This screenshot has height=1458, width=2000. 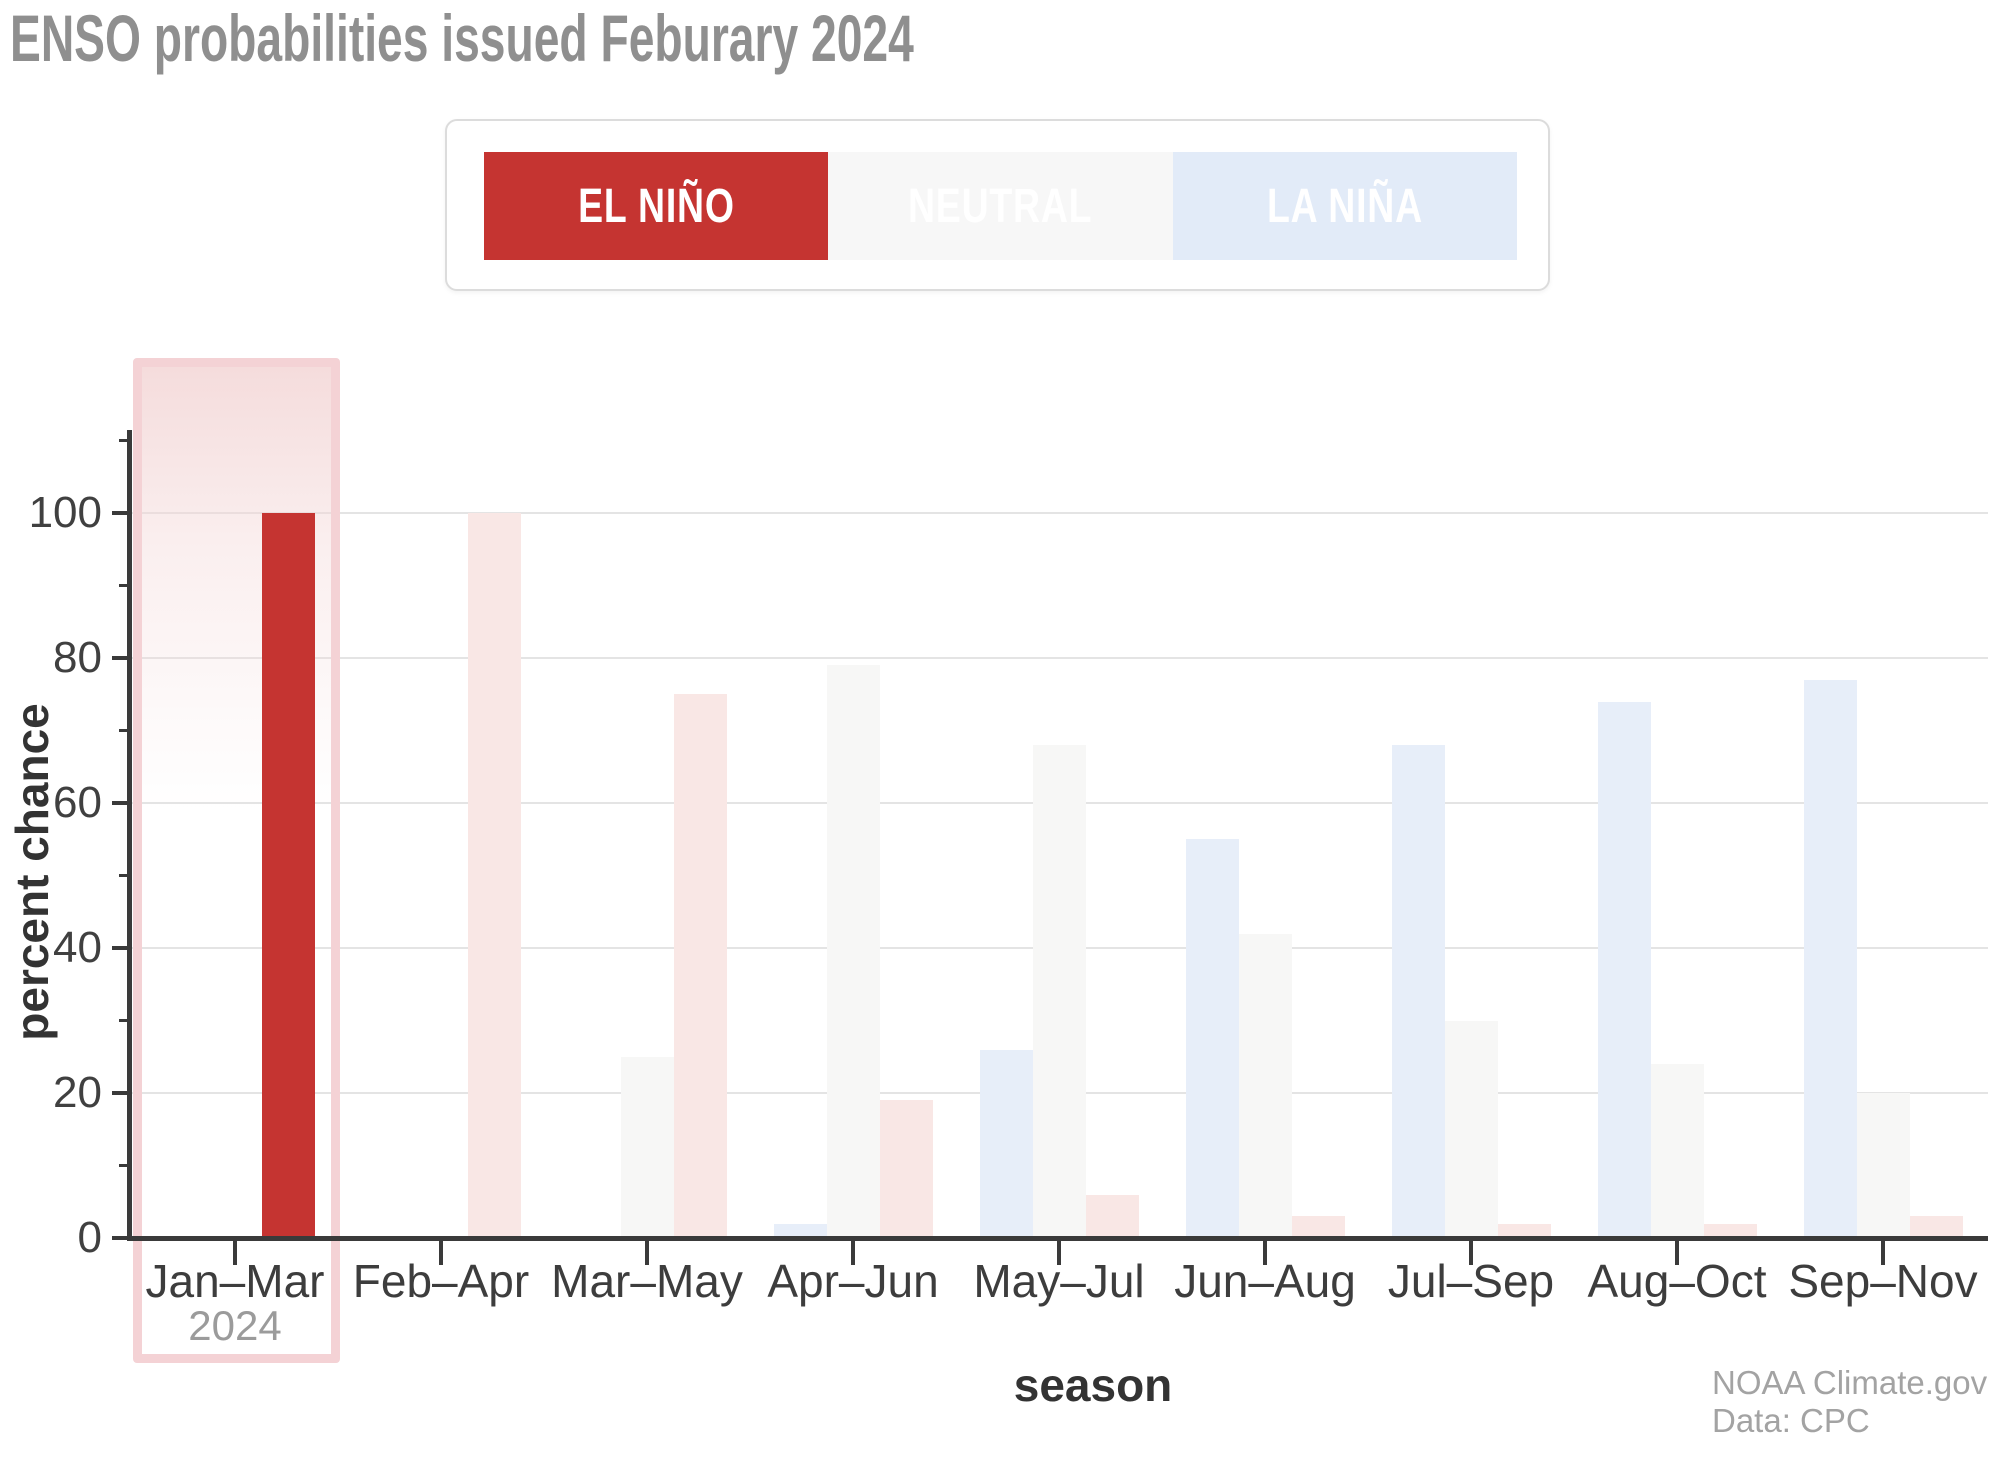 I want to click on bar-el-nino-may-jul, so click(x=1112, y=1215).